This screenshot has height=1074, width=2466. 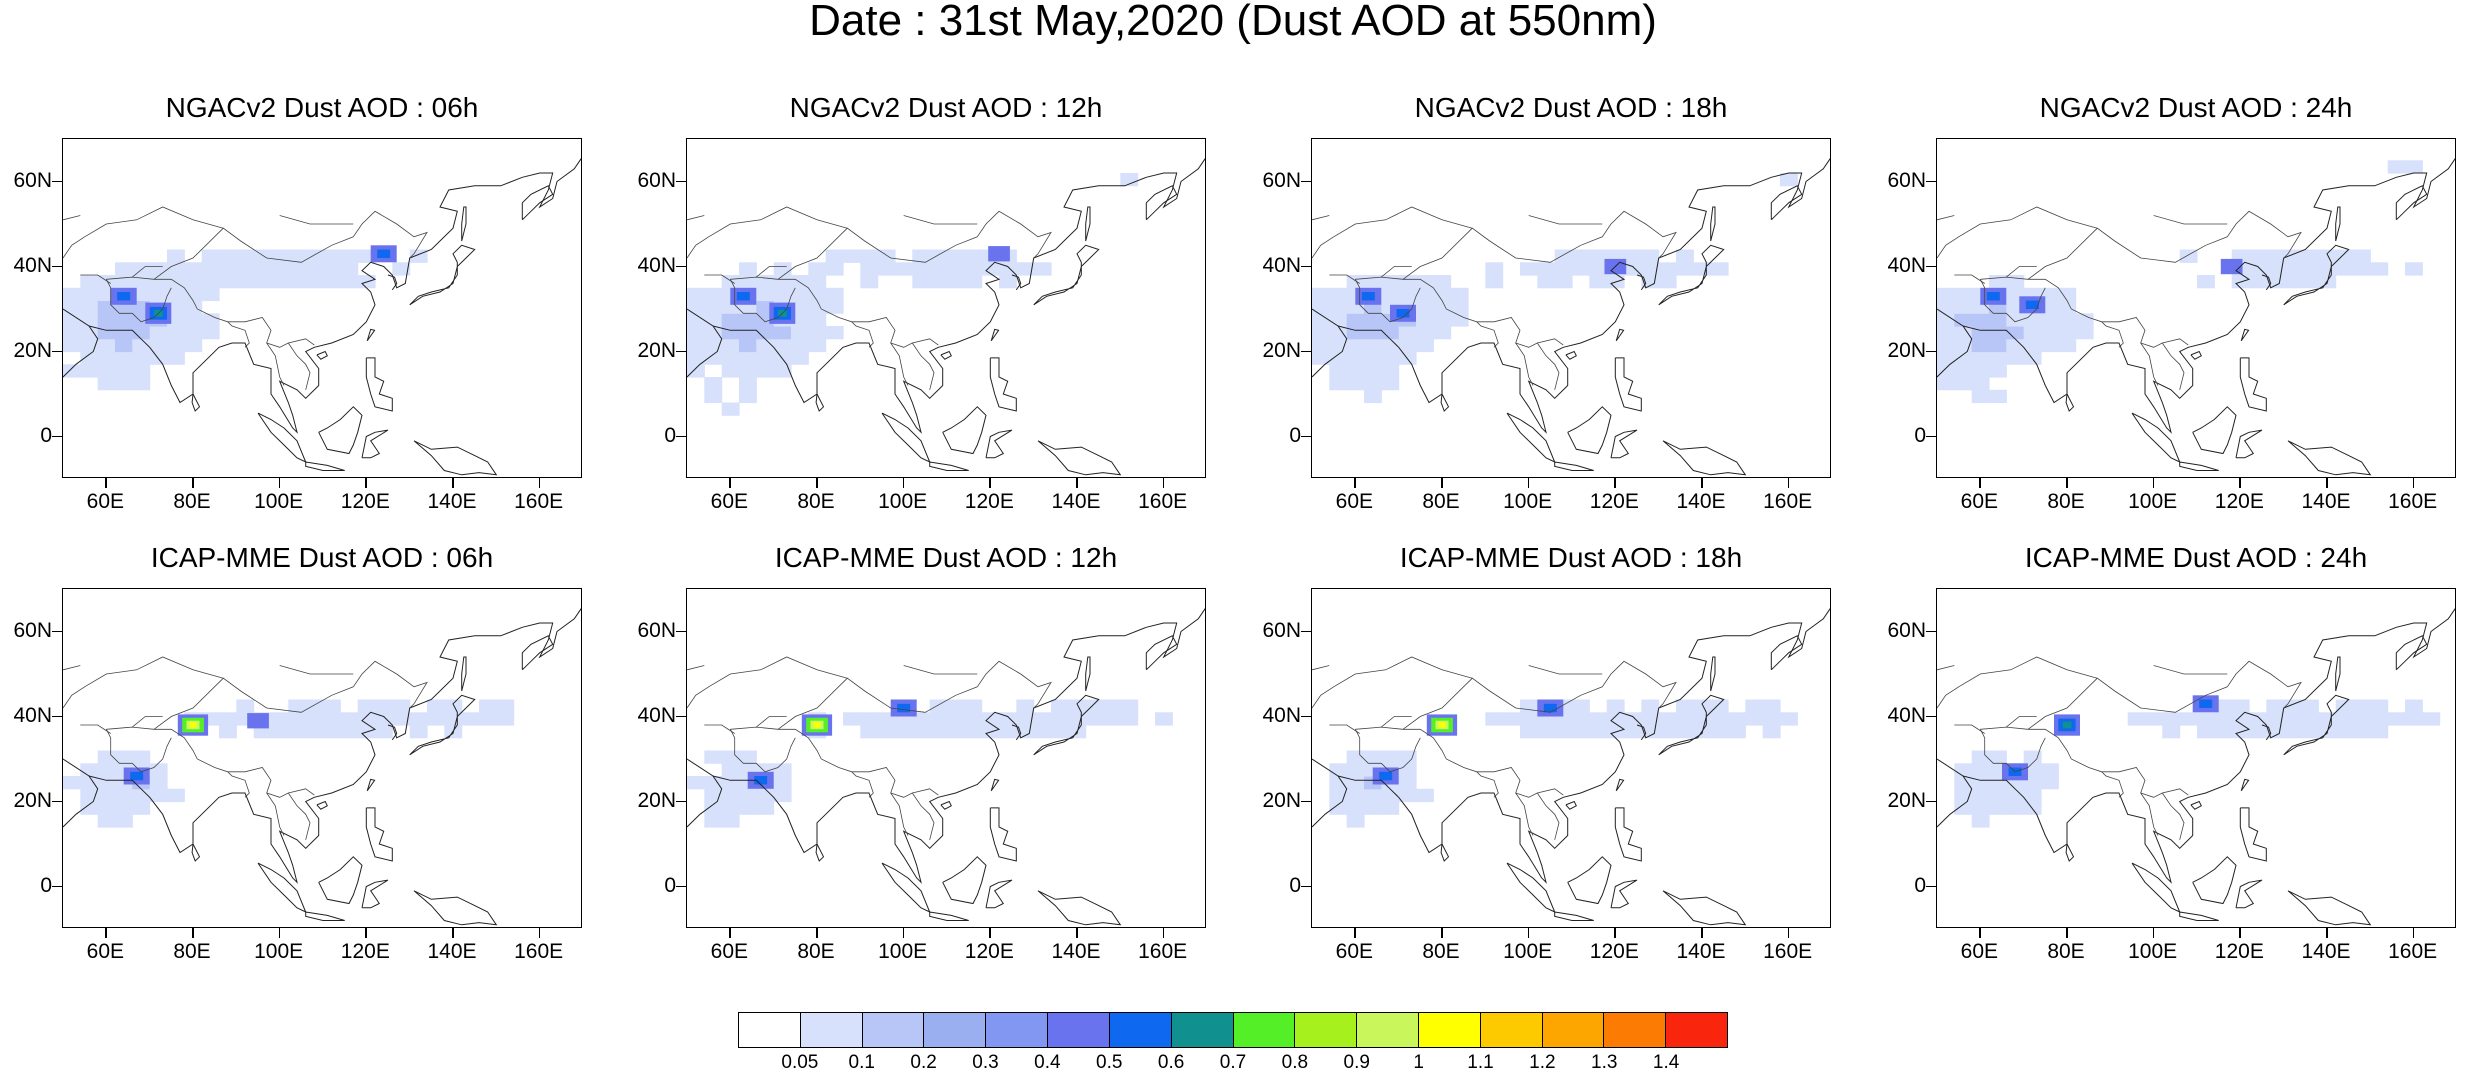 I want to click on colorbar-label: 1.2, so click(x=1542, y=1062).